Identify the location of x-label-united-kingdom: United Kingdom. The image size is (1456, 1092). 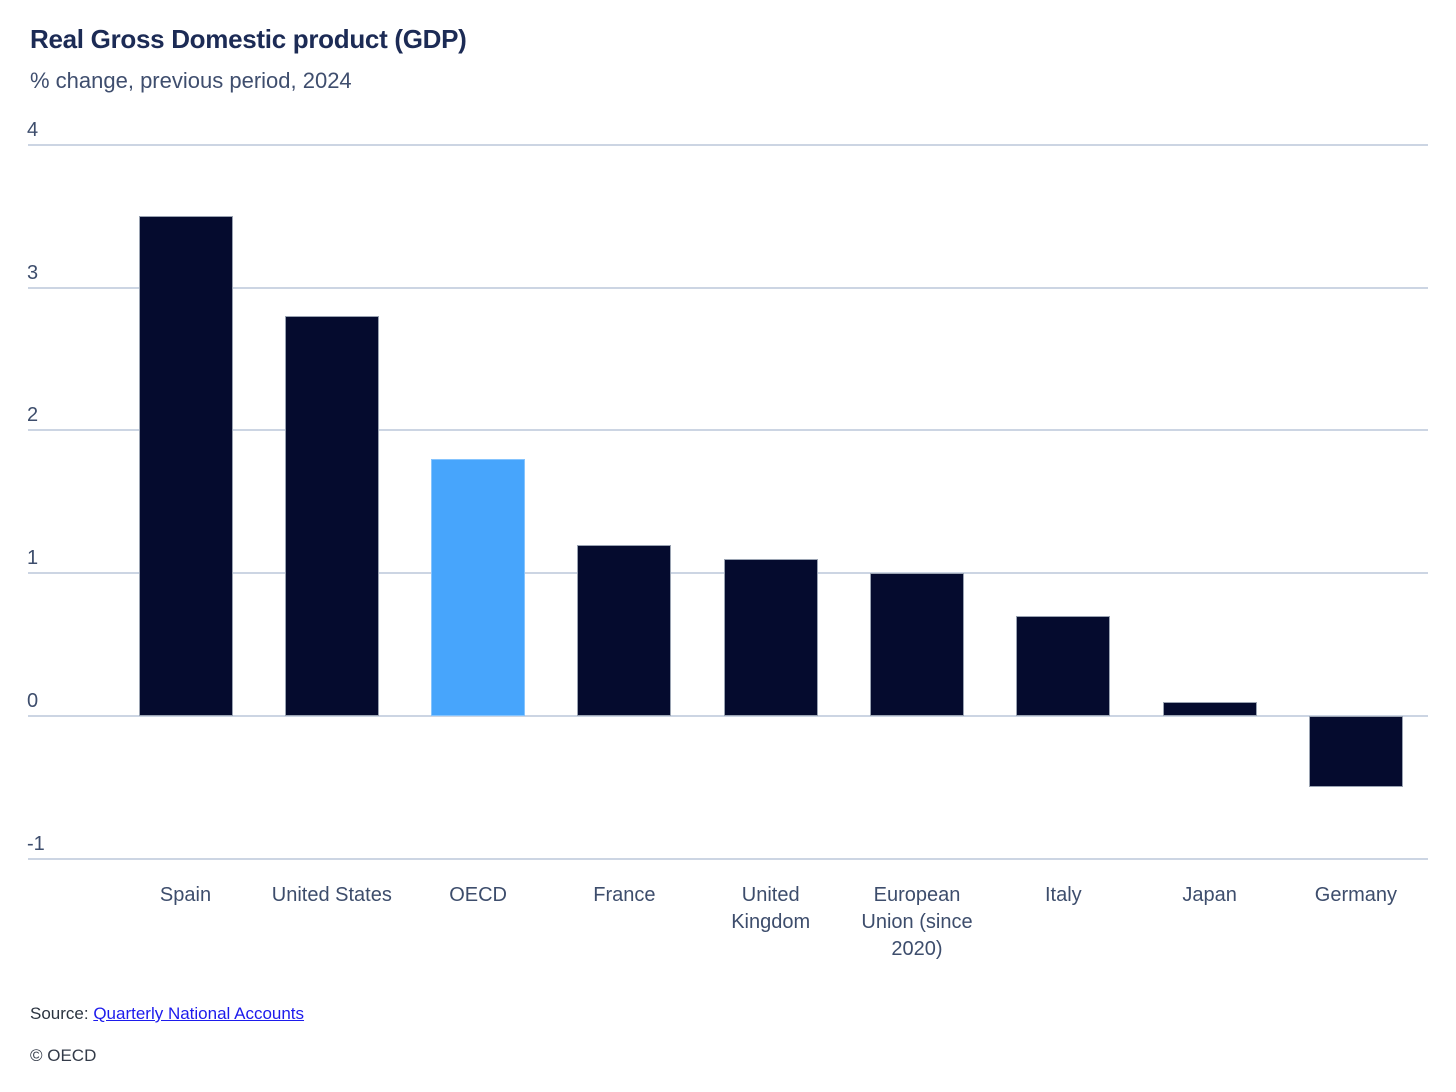
(771, 908).